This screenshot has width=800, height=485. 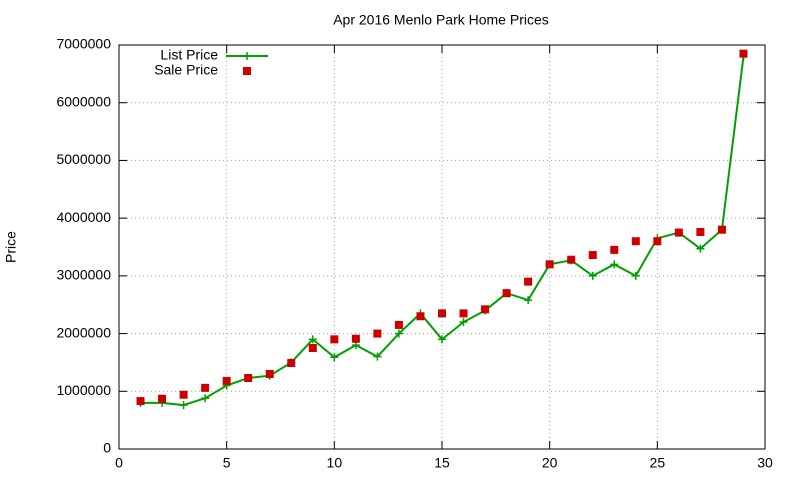 What do you see at coordinates (83, 332) in the screenshot?
I see `y-tick-label: 2000000` at bounding box center [83, 332].